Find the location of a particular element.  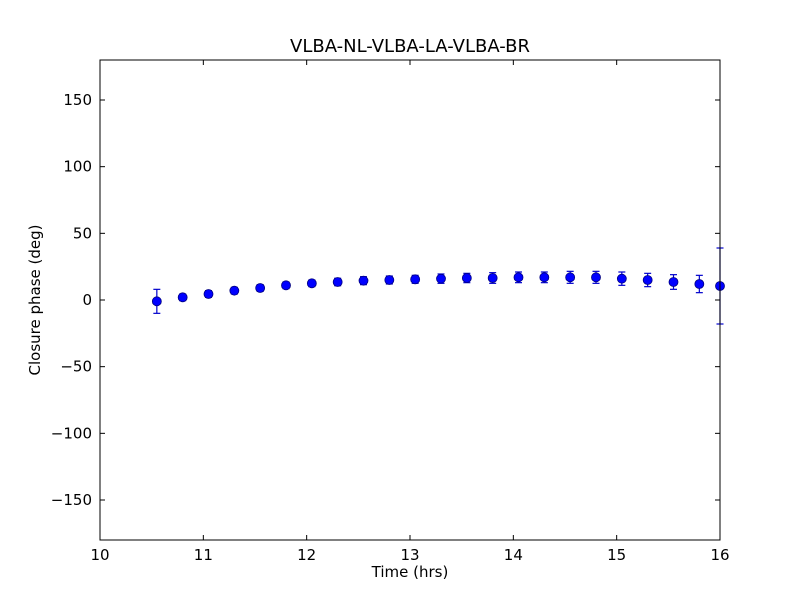

y-tick-label: 150 is located at coordinates (77, 100).